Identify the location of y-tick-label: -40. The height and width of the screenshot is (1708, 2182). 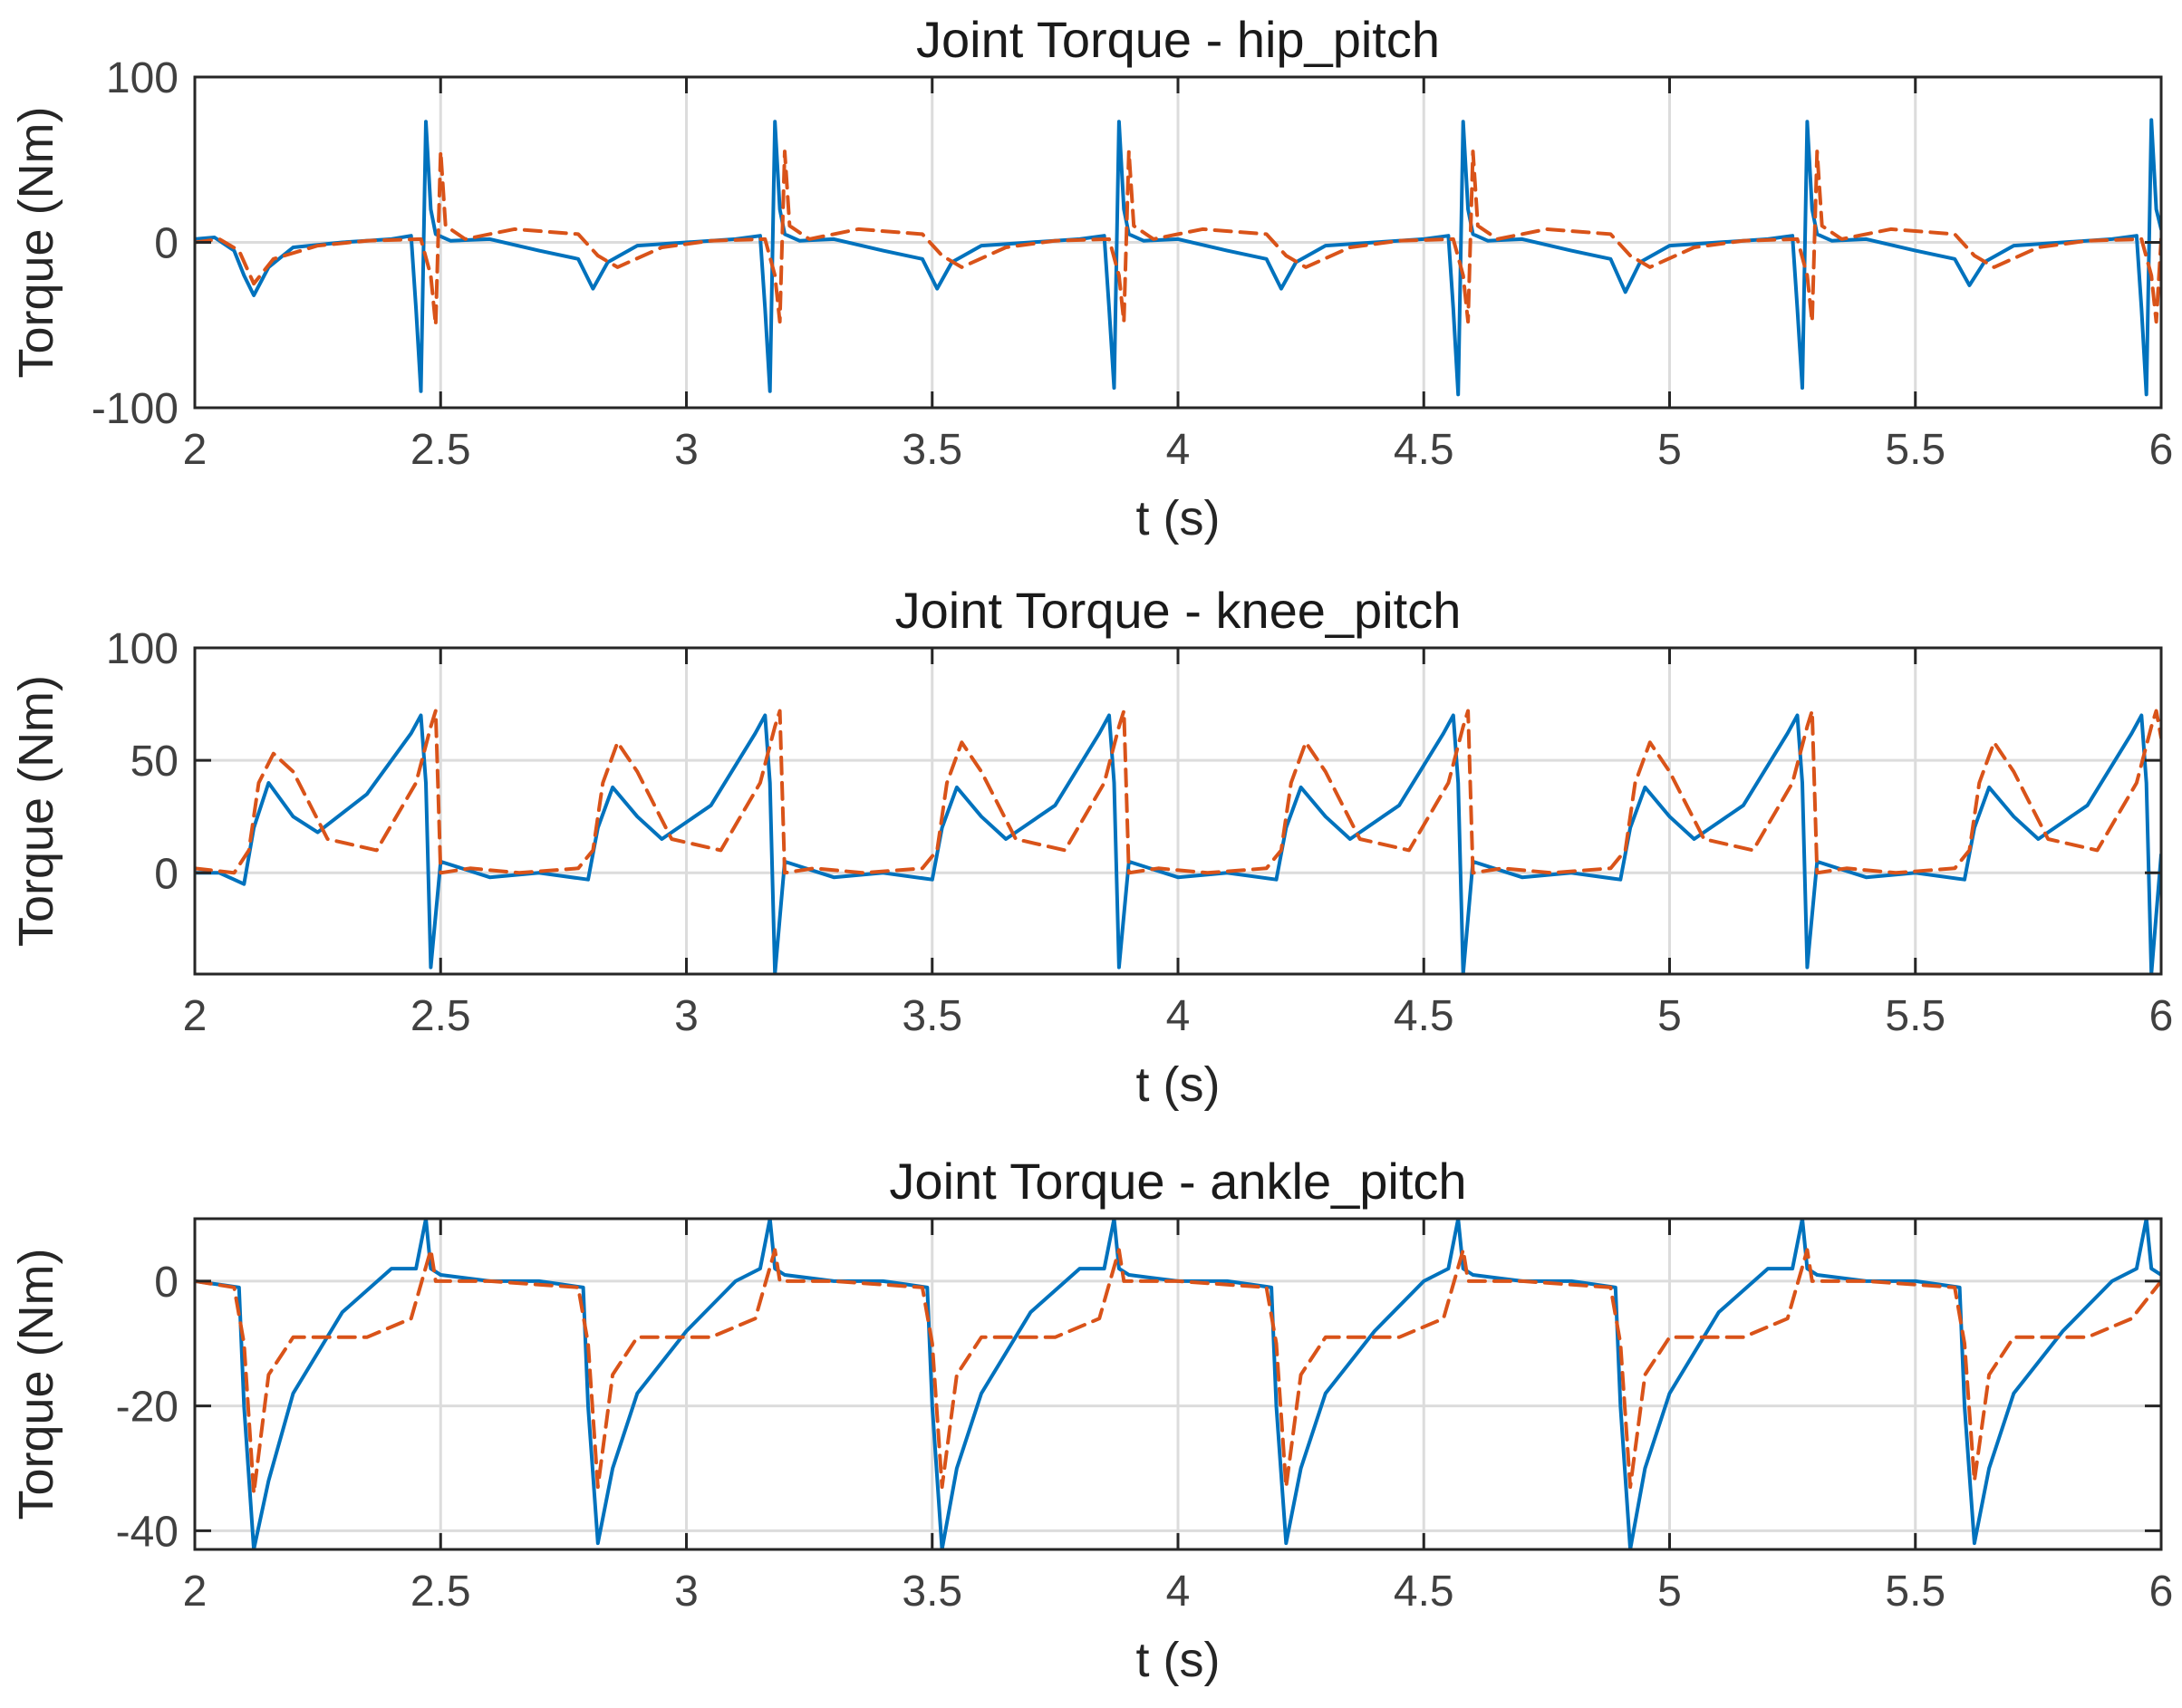
(147, 1532).